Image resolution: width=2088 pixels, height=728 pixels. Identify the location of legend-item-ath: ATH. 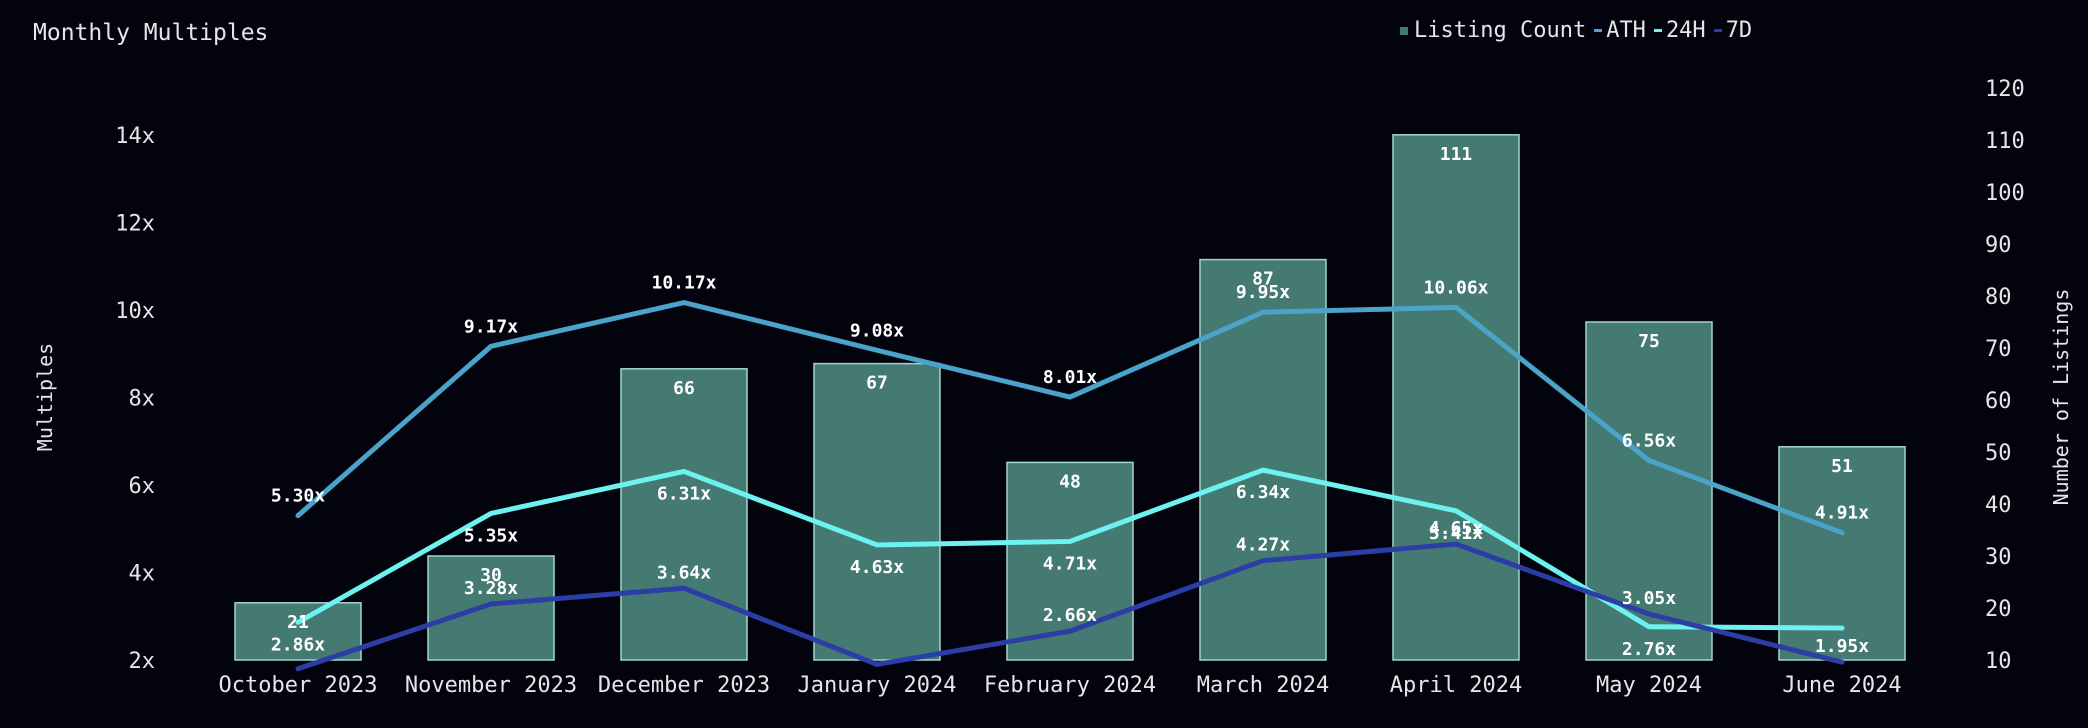
(1620, 30).